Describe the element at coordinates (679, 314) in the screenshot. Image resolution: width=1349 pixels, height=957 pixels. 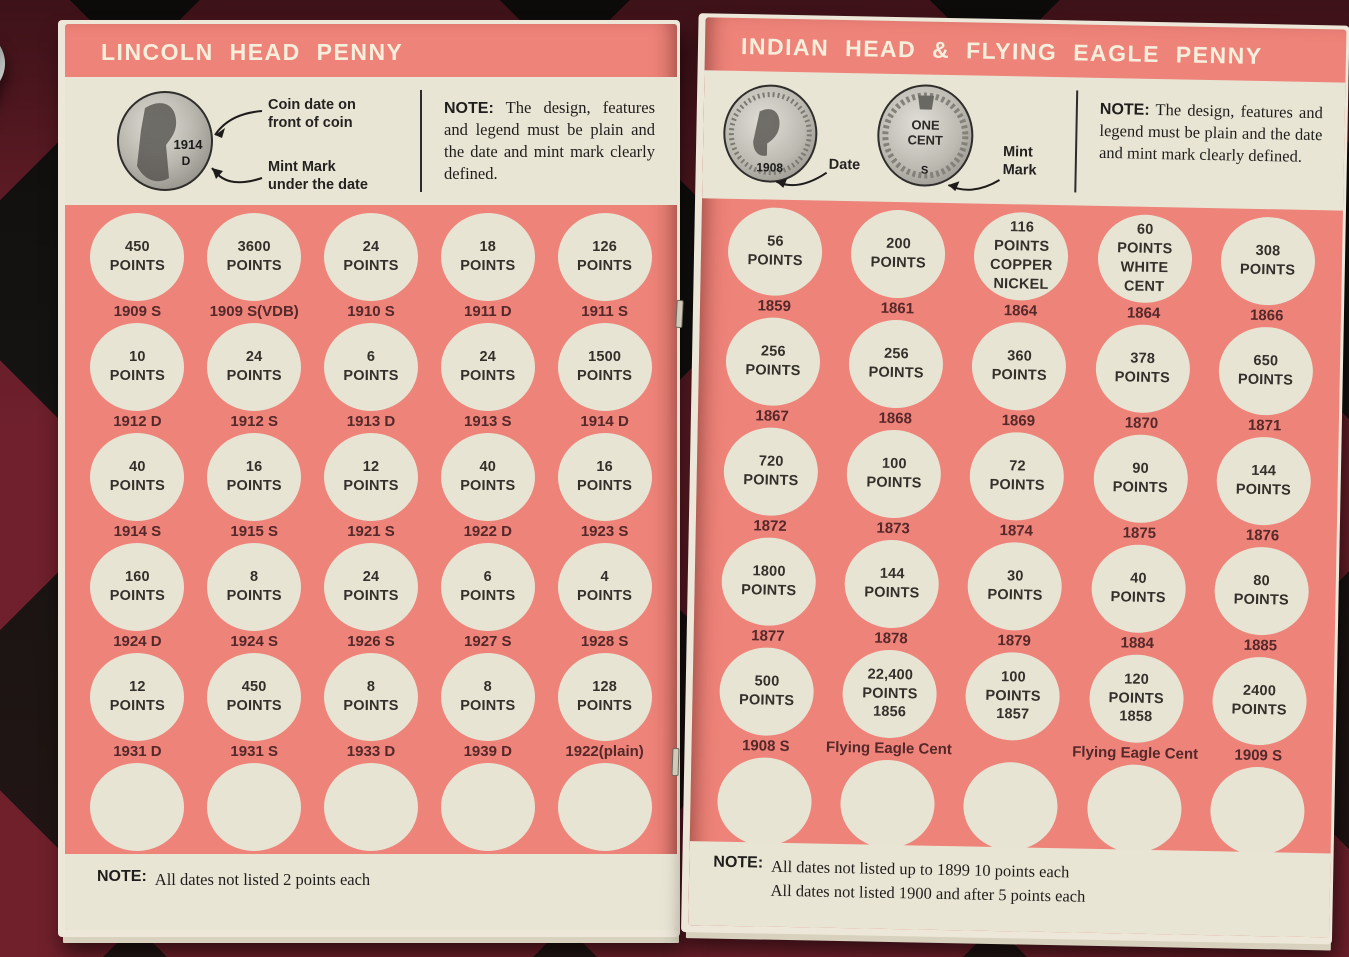
I see `staple-icon` at that location.